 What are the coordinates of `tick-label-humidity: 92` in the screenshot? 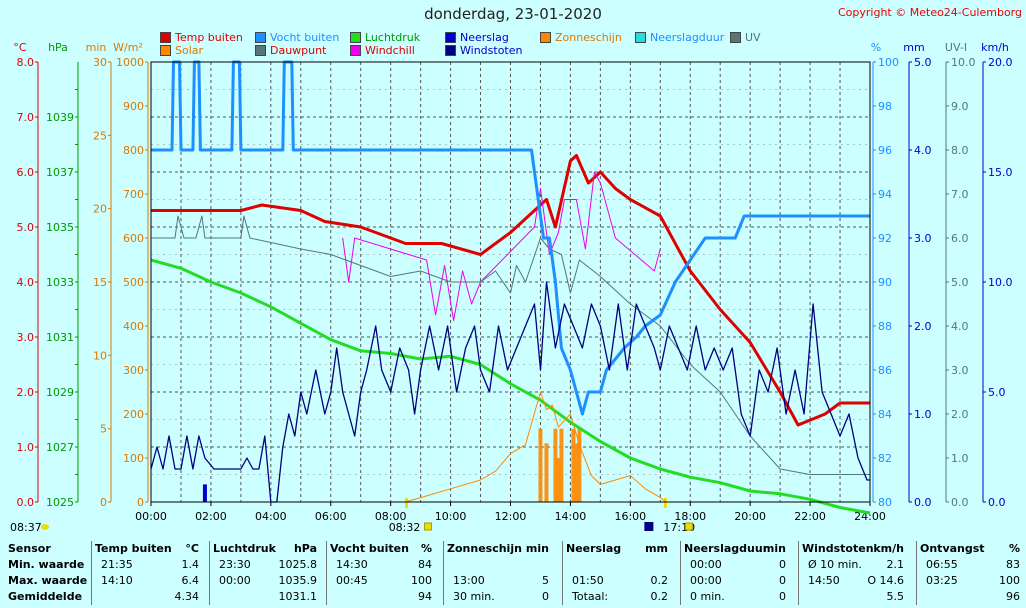 It's located at (885, 238).